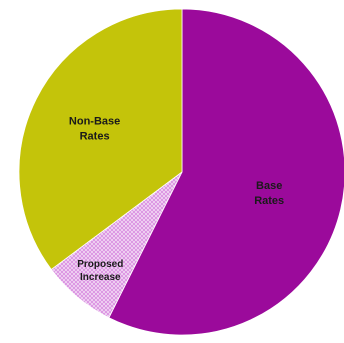  What do you see at coordinates (269, 193) in the screenshot?
I see `pie-slice-label: Base Rates` at bounding box center [269, 193].